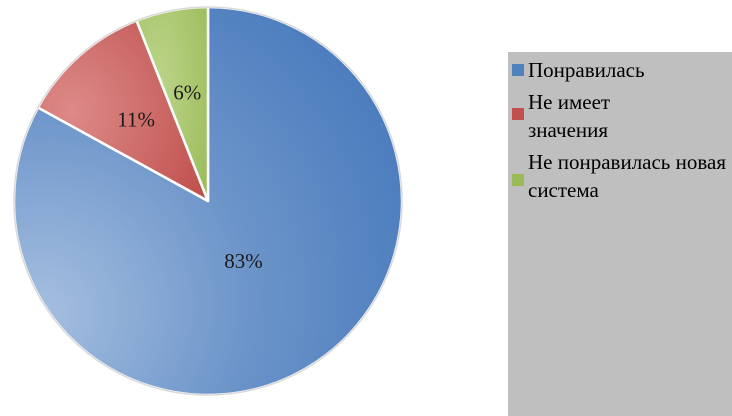 The image size is (732, 416). Describe the element at coordinates (569, 116) in the screenshot. I see `legend-label-indifferent: Не имеет значения` at that location.